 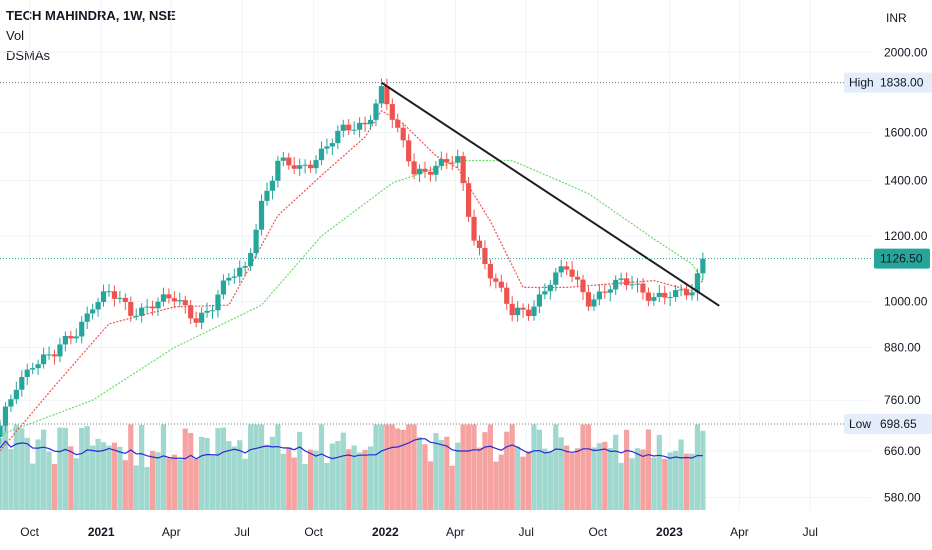 What do you see at coordinates (91, 15) in the screenshot?
I see `symbol-title: TECH MAHINDRA, 1W, NSE` at bounding box center [91, 15].